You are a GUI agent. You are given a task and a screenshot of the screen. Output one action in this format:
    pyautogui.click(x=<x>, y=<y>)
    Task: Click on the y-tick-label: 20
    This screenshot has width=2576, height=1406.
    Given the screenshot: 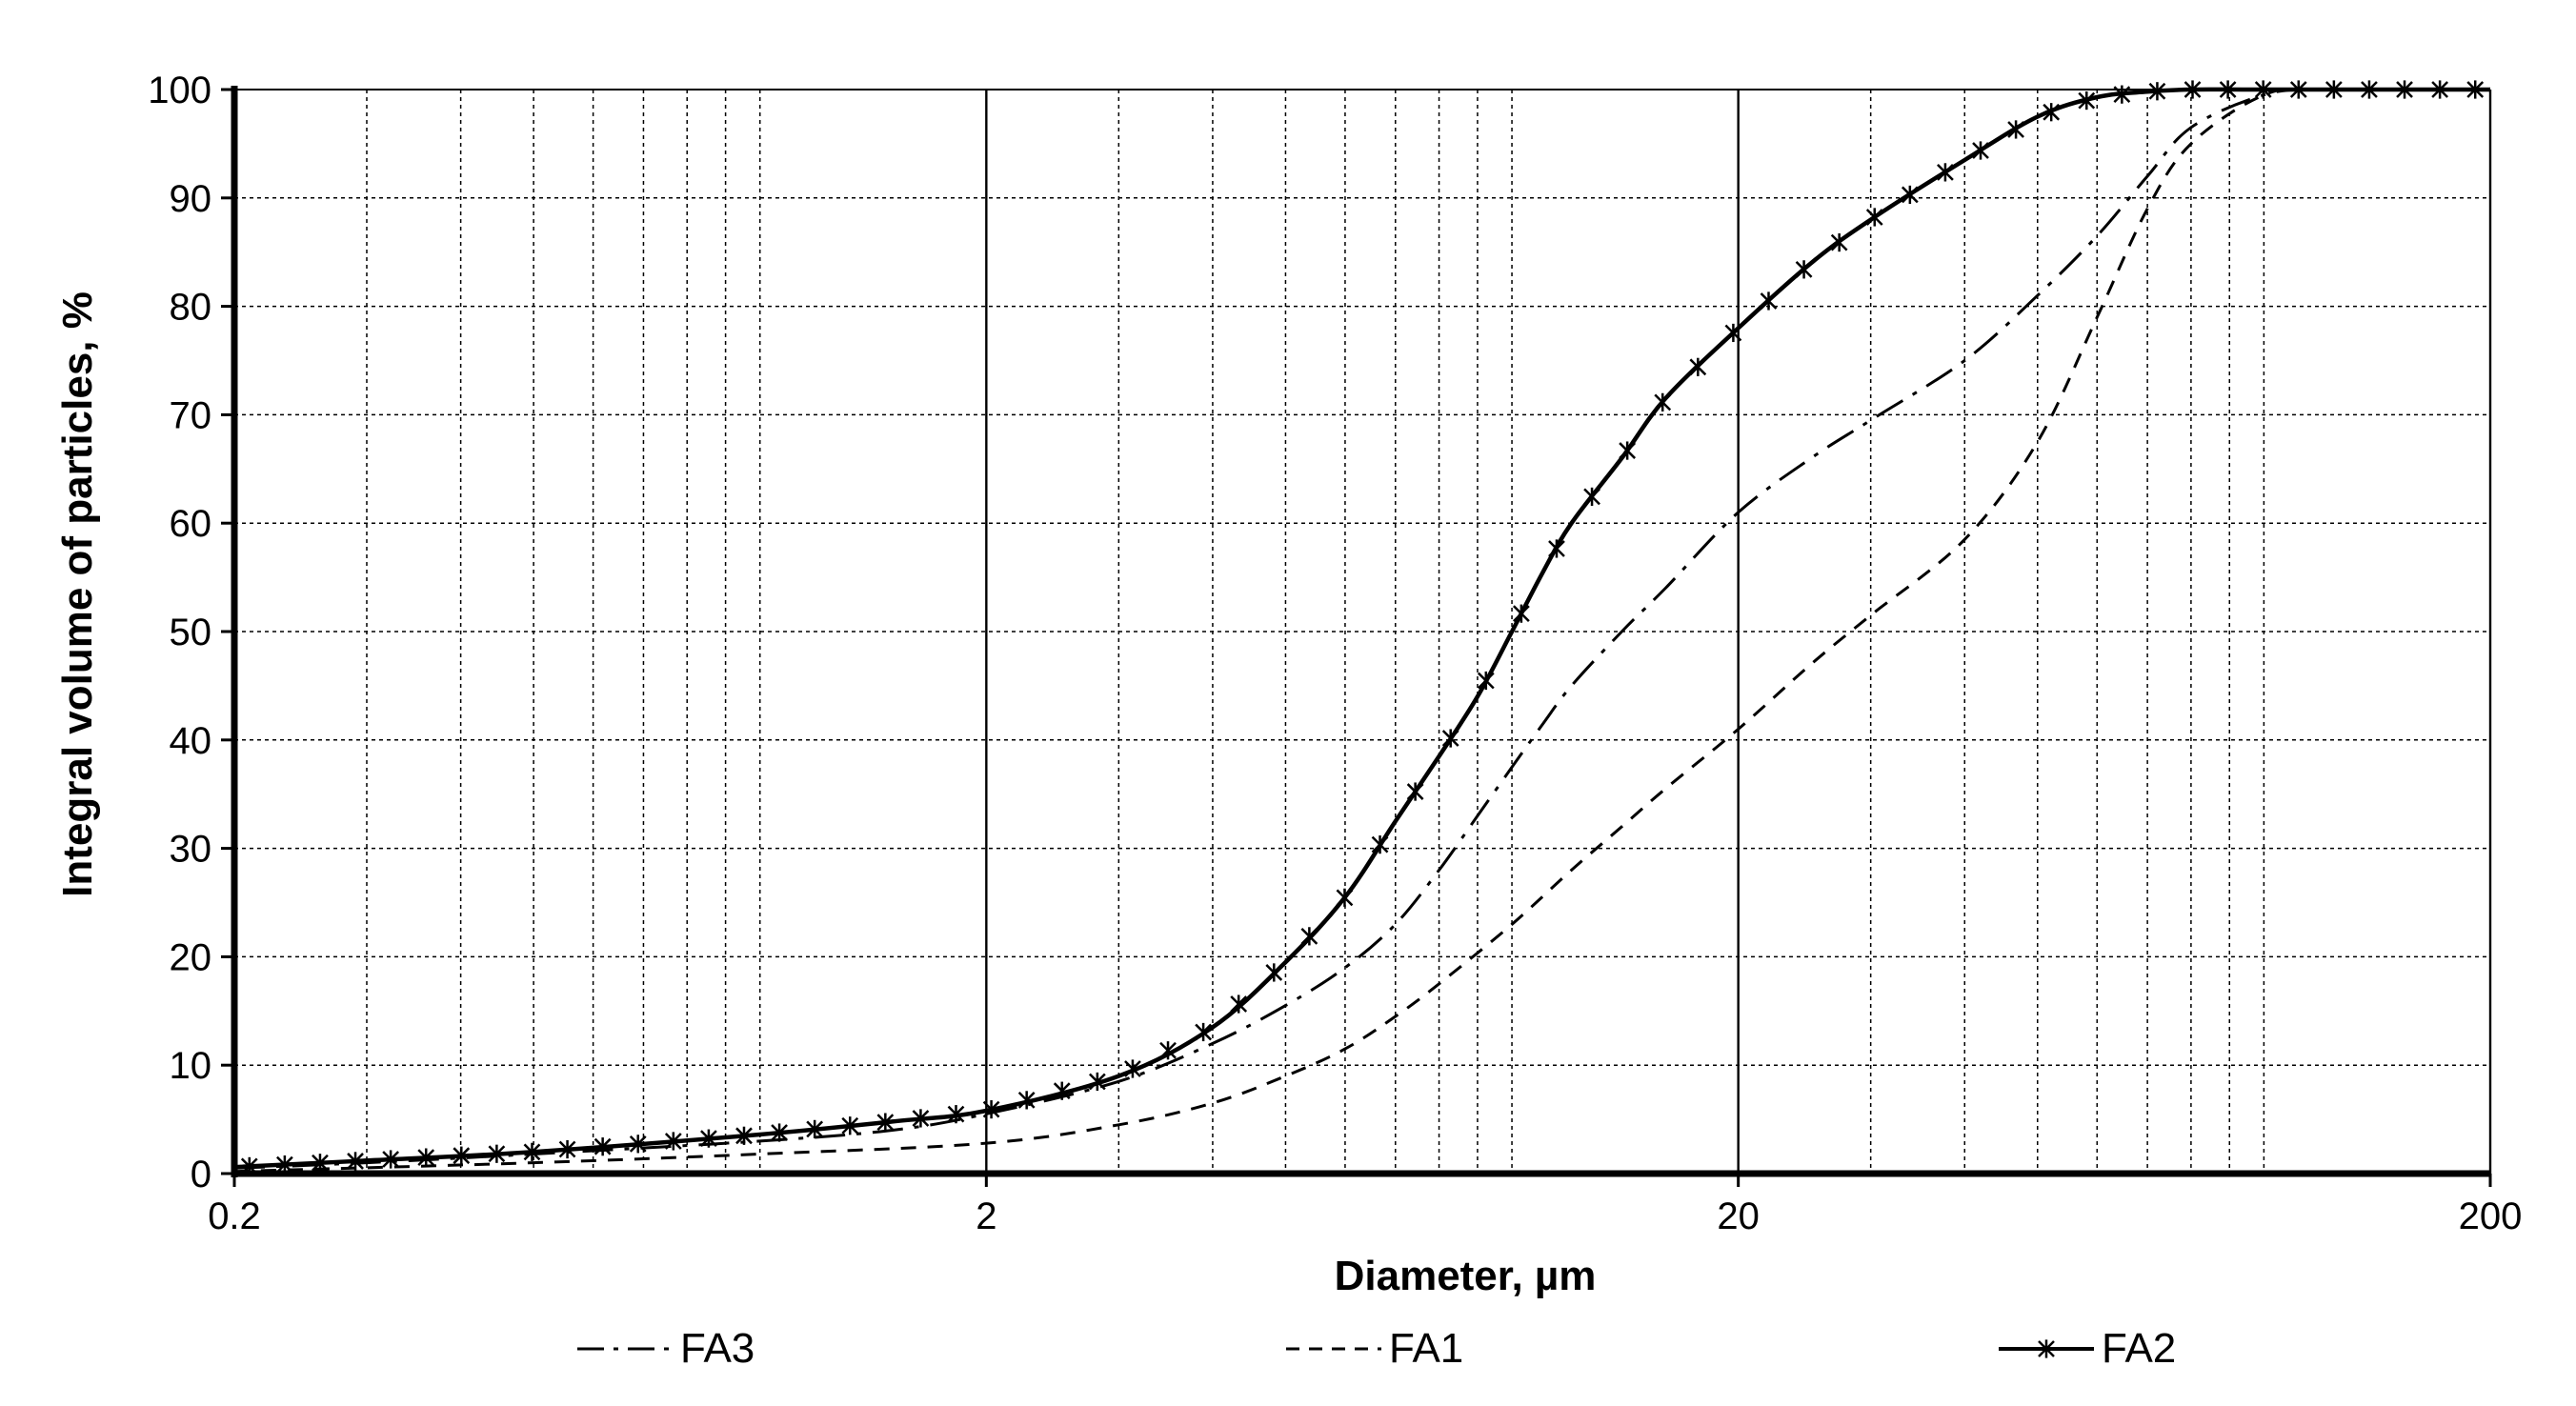 What is the action you would take?
    pyautogui.click(x=191, y=957)
    